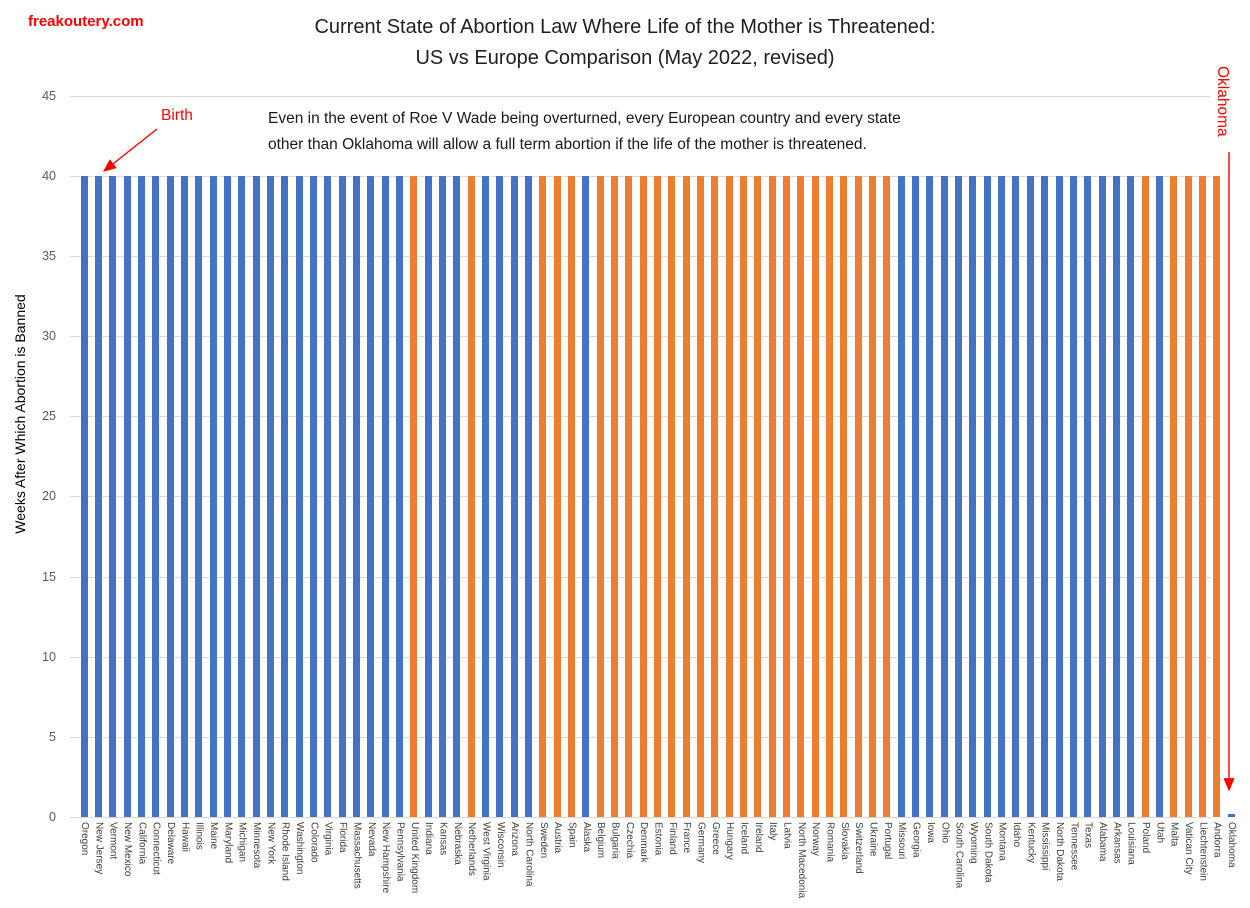 The height and width of the screenshot is (908, 1250). What do you see at coordinates (1088, 496) in the screenshot?
I see `bar-texas` at bounding box center [1088, 496].